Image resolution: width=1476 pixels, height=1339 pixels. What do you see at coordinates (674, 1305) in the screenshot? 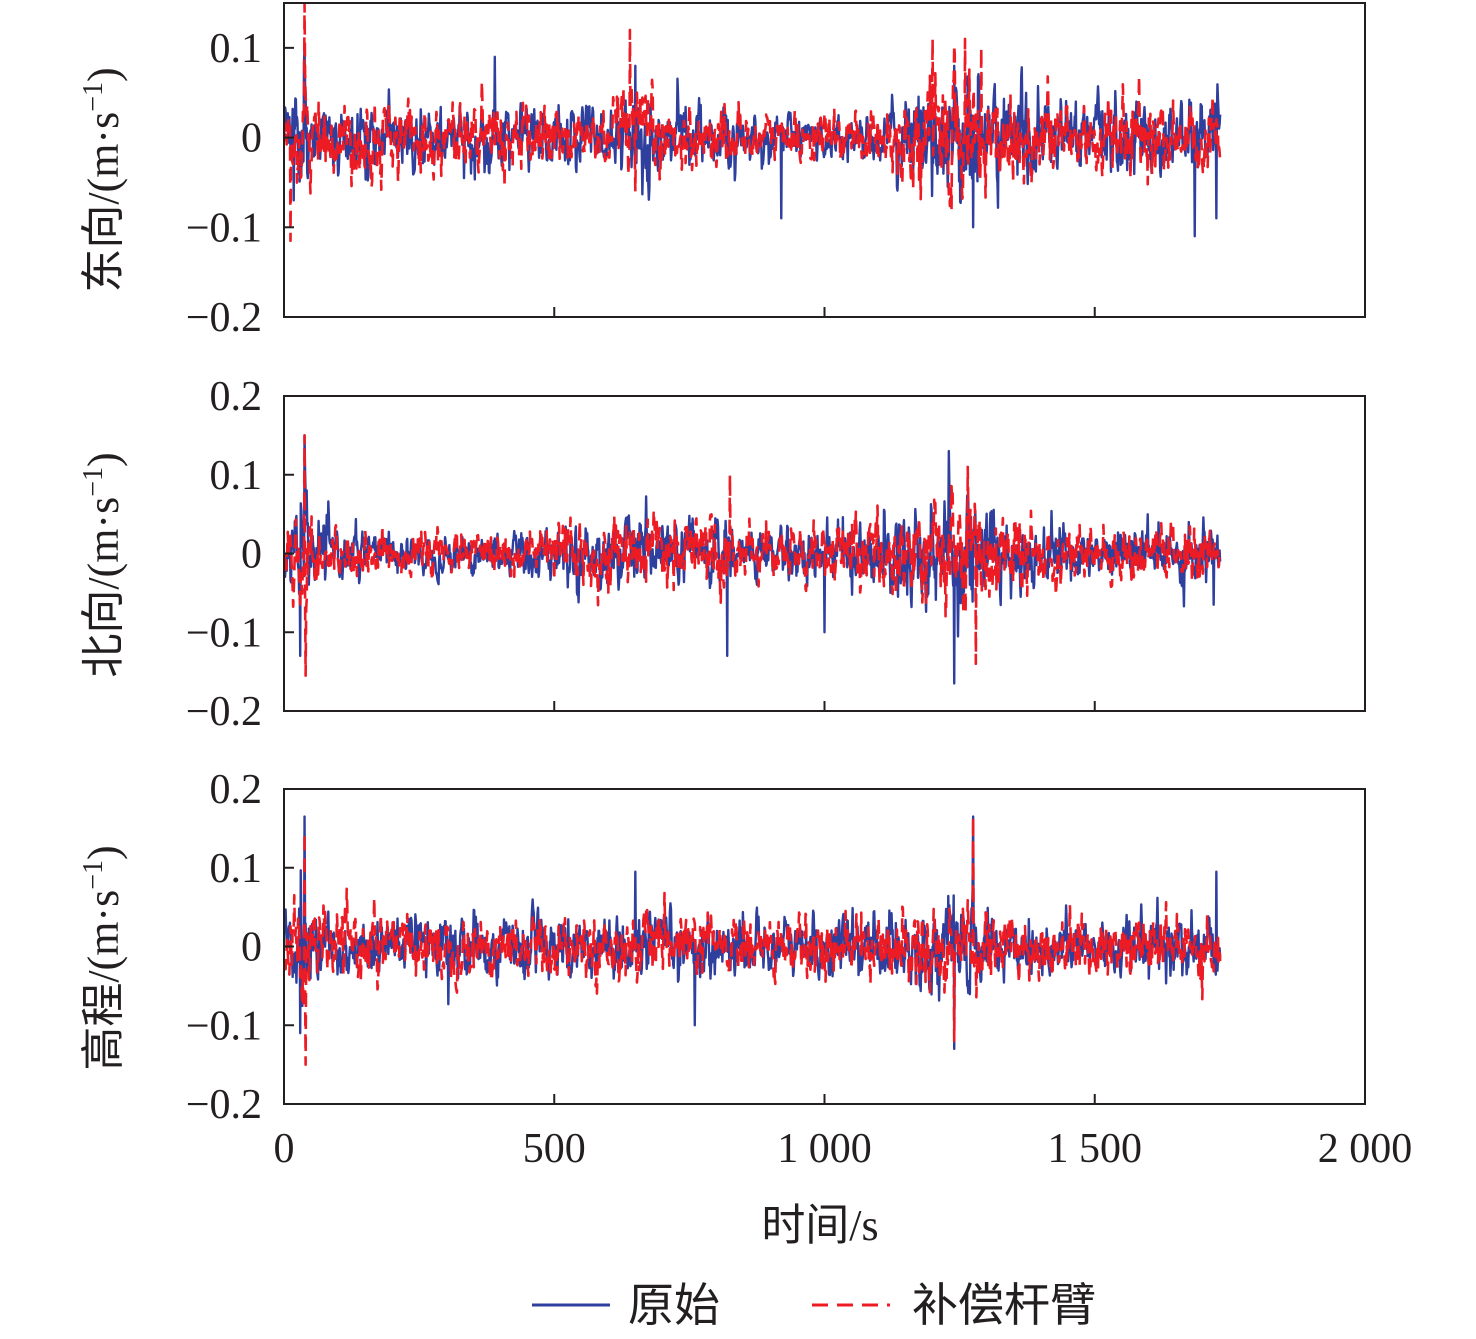
I see `legend-label-original: 原始` at bounding box center [674, 1305].